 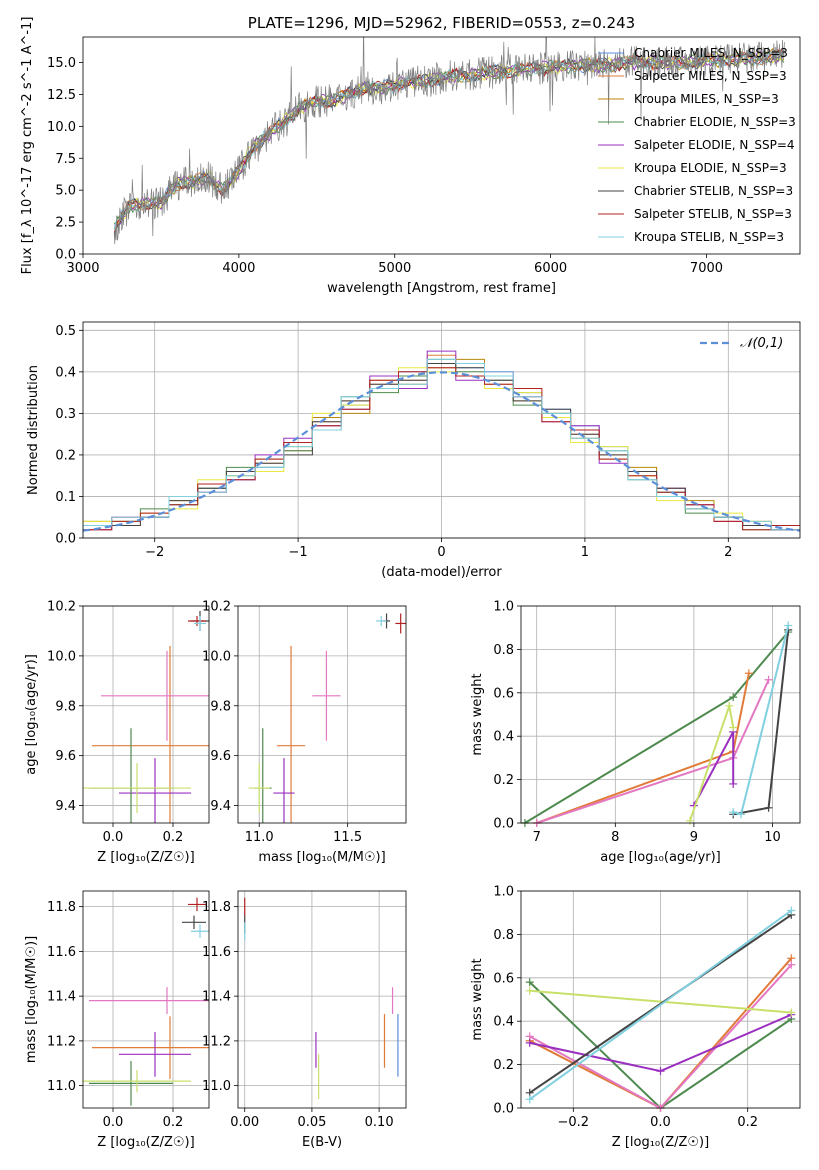 What do you see at coordinates (244, 1122) in the screenshot?
I see `x-tick-label: 0.00` at bounding box center [244, 1122].